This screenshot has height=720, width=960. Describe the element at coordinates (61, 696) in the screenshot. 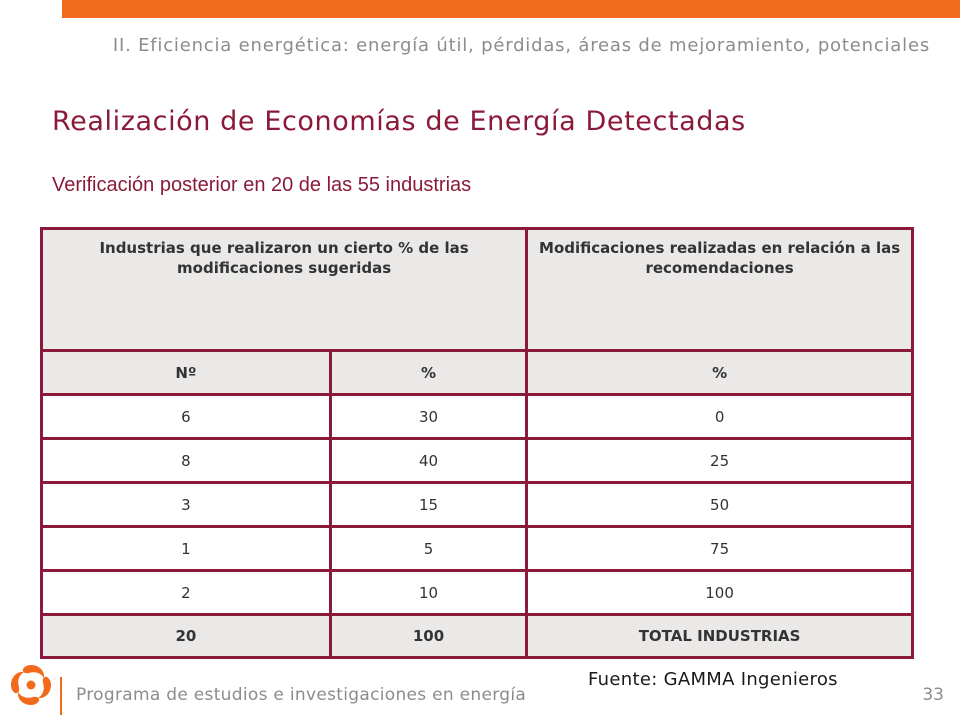

I see `footer-divider` at that location.